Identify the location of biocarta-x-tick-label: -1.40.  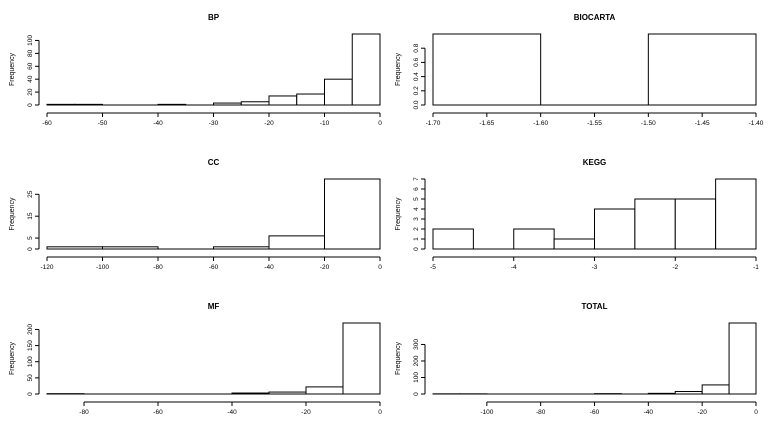
(756, 123).